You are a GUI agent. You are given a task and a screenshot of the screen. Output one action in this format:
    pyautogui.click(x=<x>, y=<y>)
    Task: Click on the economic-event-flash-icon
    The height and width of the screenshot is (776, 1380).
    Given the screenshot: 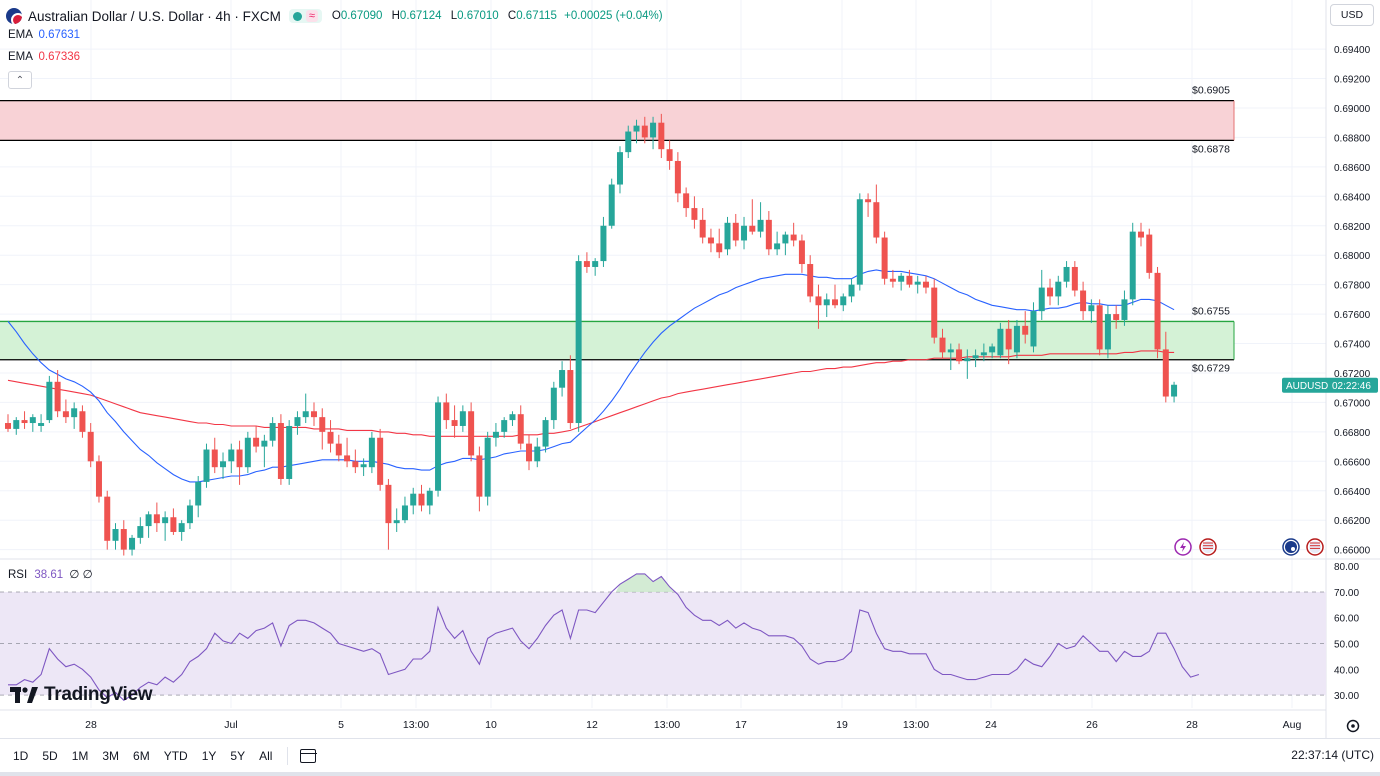 What is the action you would take?
    pyautogui.click(x=1183, y=547)
    